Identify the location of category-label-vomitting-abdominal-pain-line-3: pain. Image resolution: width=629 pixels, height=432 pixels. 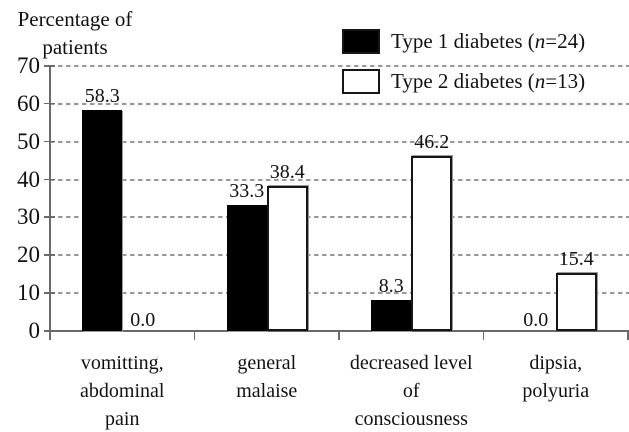
(122, 419).